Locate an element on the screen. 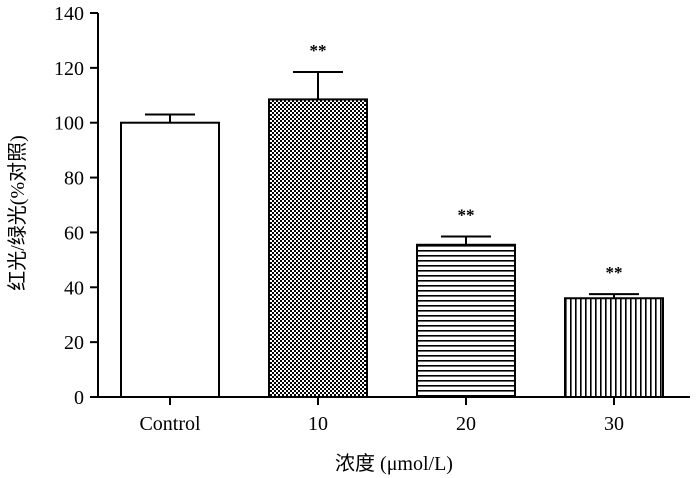 Image resolution: width=700 pixels, height=478 pixels. y-tick-label: 100 is located at coordinates (69, 124).